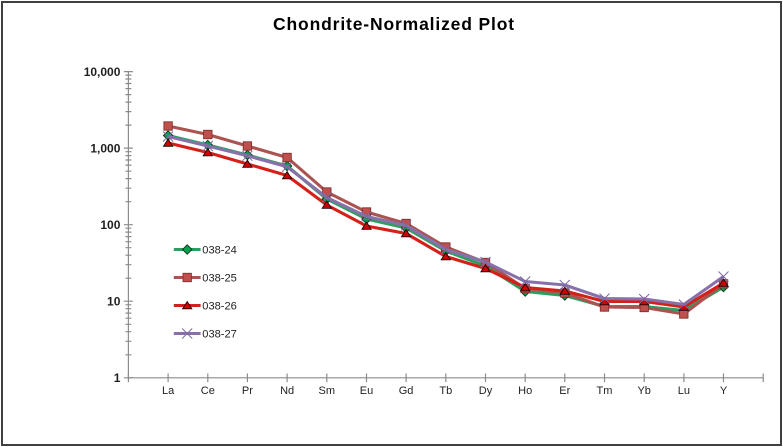 This screenshot has height=447, width=783. What do you see at coordinates (114, 301) in the screenshot?
I see `svg-text: 10` at bounding box center [114, 301].